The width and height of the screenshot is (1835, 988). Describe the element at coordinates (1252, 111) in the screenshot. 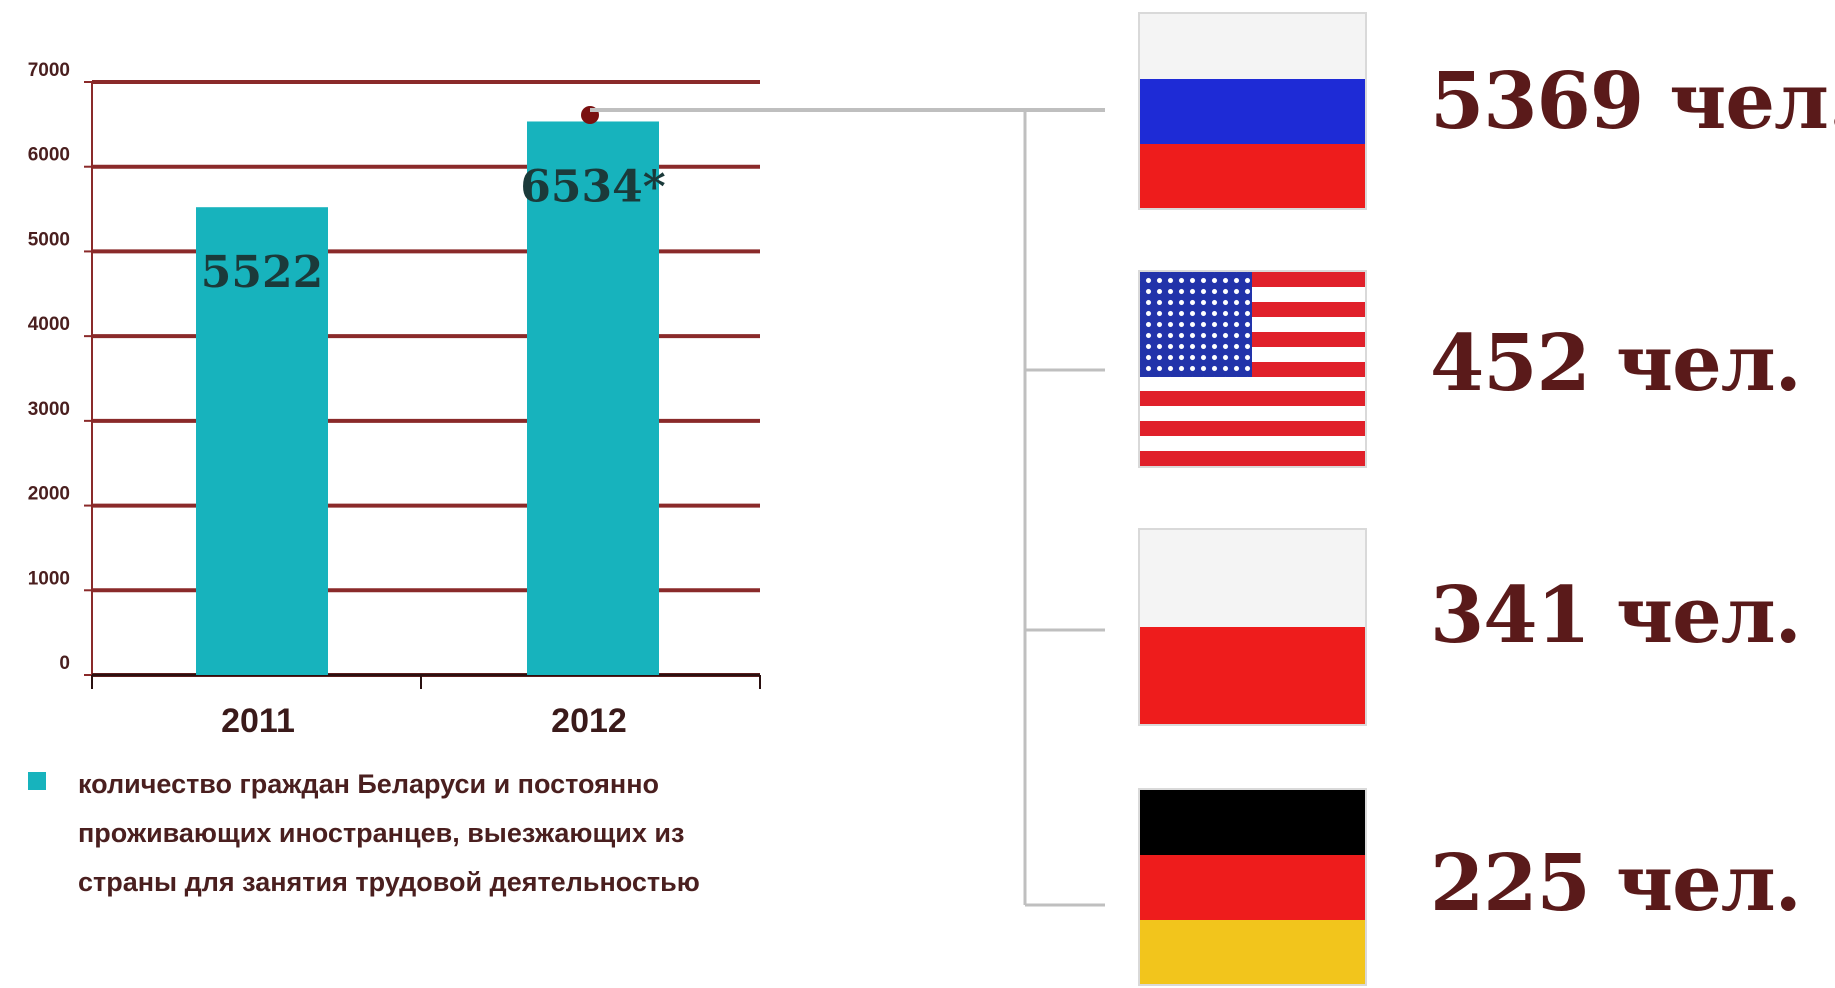

I see `russia-flag` at that location.